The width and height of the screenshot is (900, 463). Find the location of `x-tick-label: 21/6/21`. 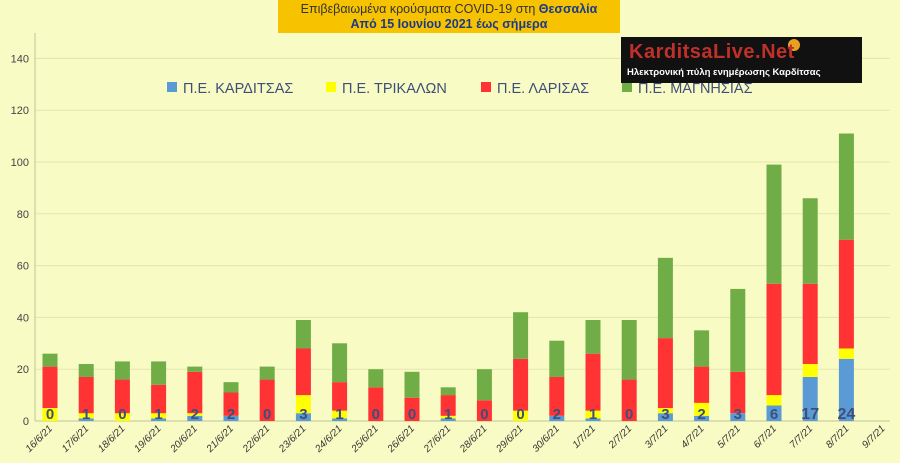

x-tick-label: 21/6/21 is located at coordinates (220, 439).